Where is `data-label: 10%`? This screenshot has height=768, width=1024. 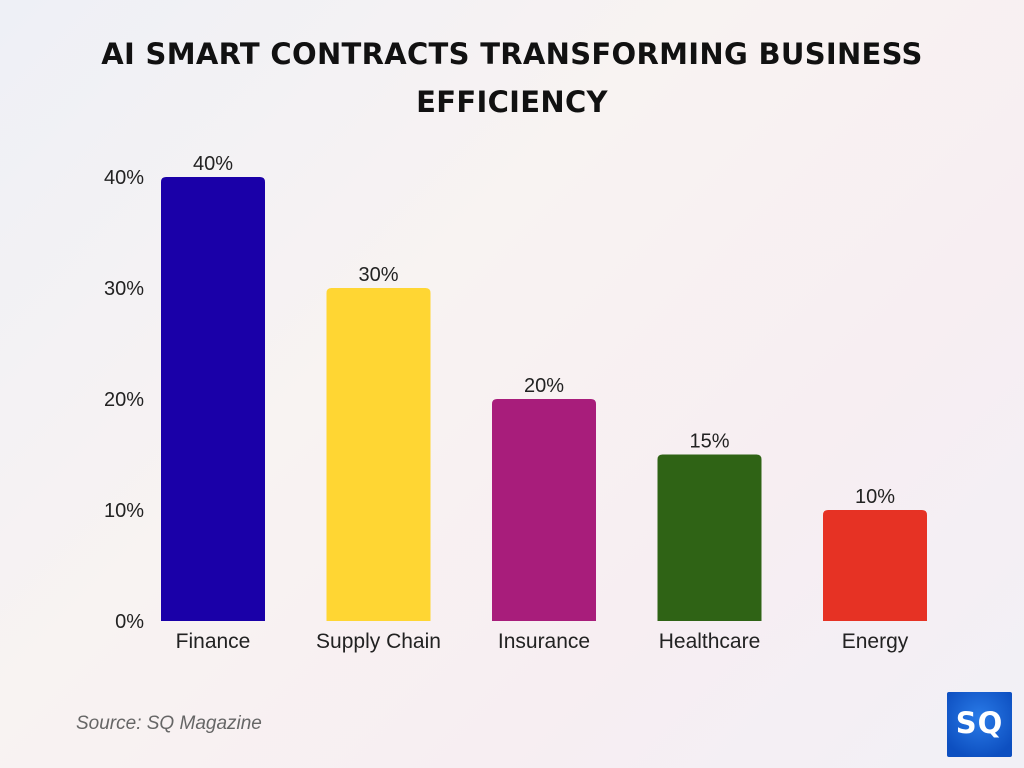 data-label: 10% is located at coordinates (875, 497).